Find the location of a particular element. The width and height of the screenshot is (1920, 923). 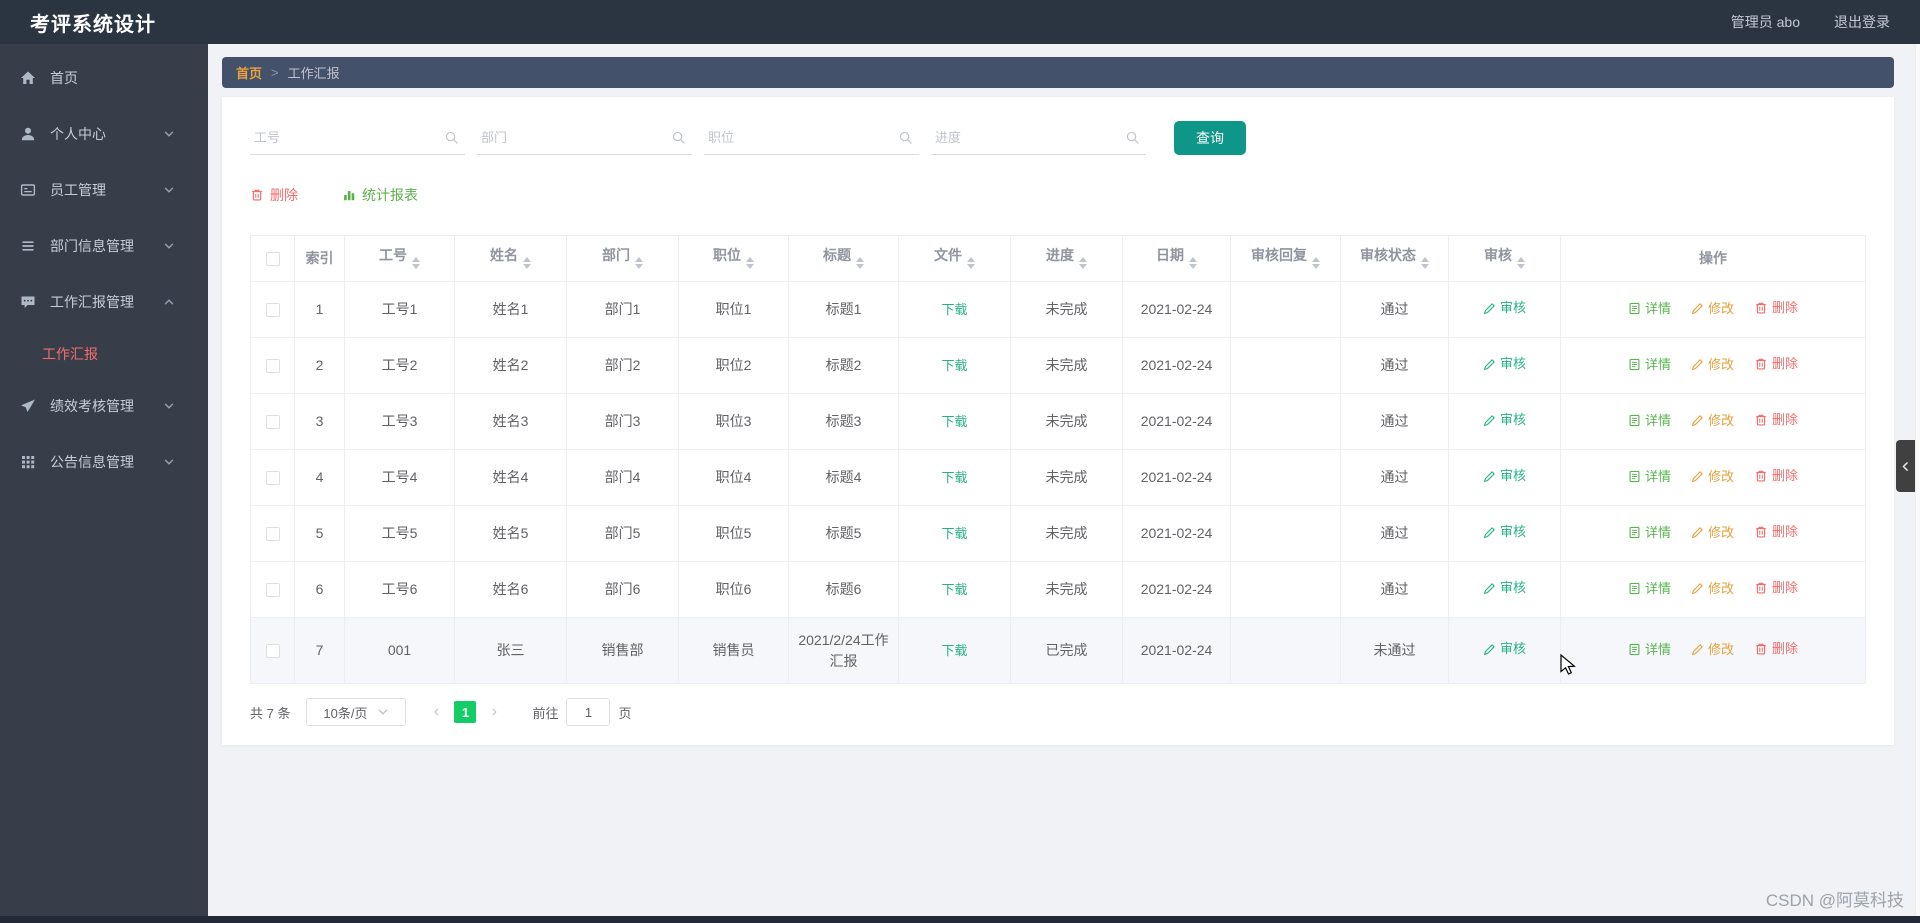

goto-page-input is located at coordinates (588, 712).